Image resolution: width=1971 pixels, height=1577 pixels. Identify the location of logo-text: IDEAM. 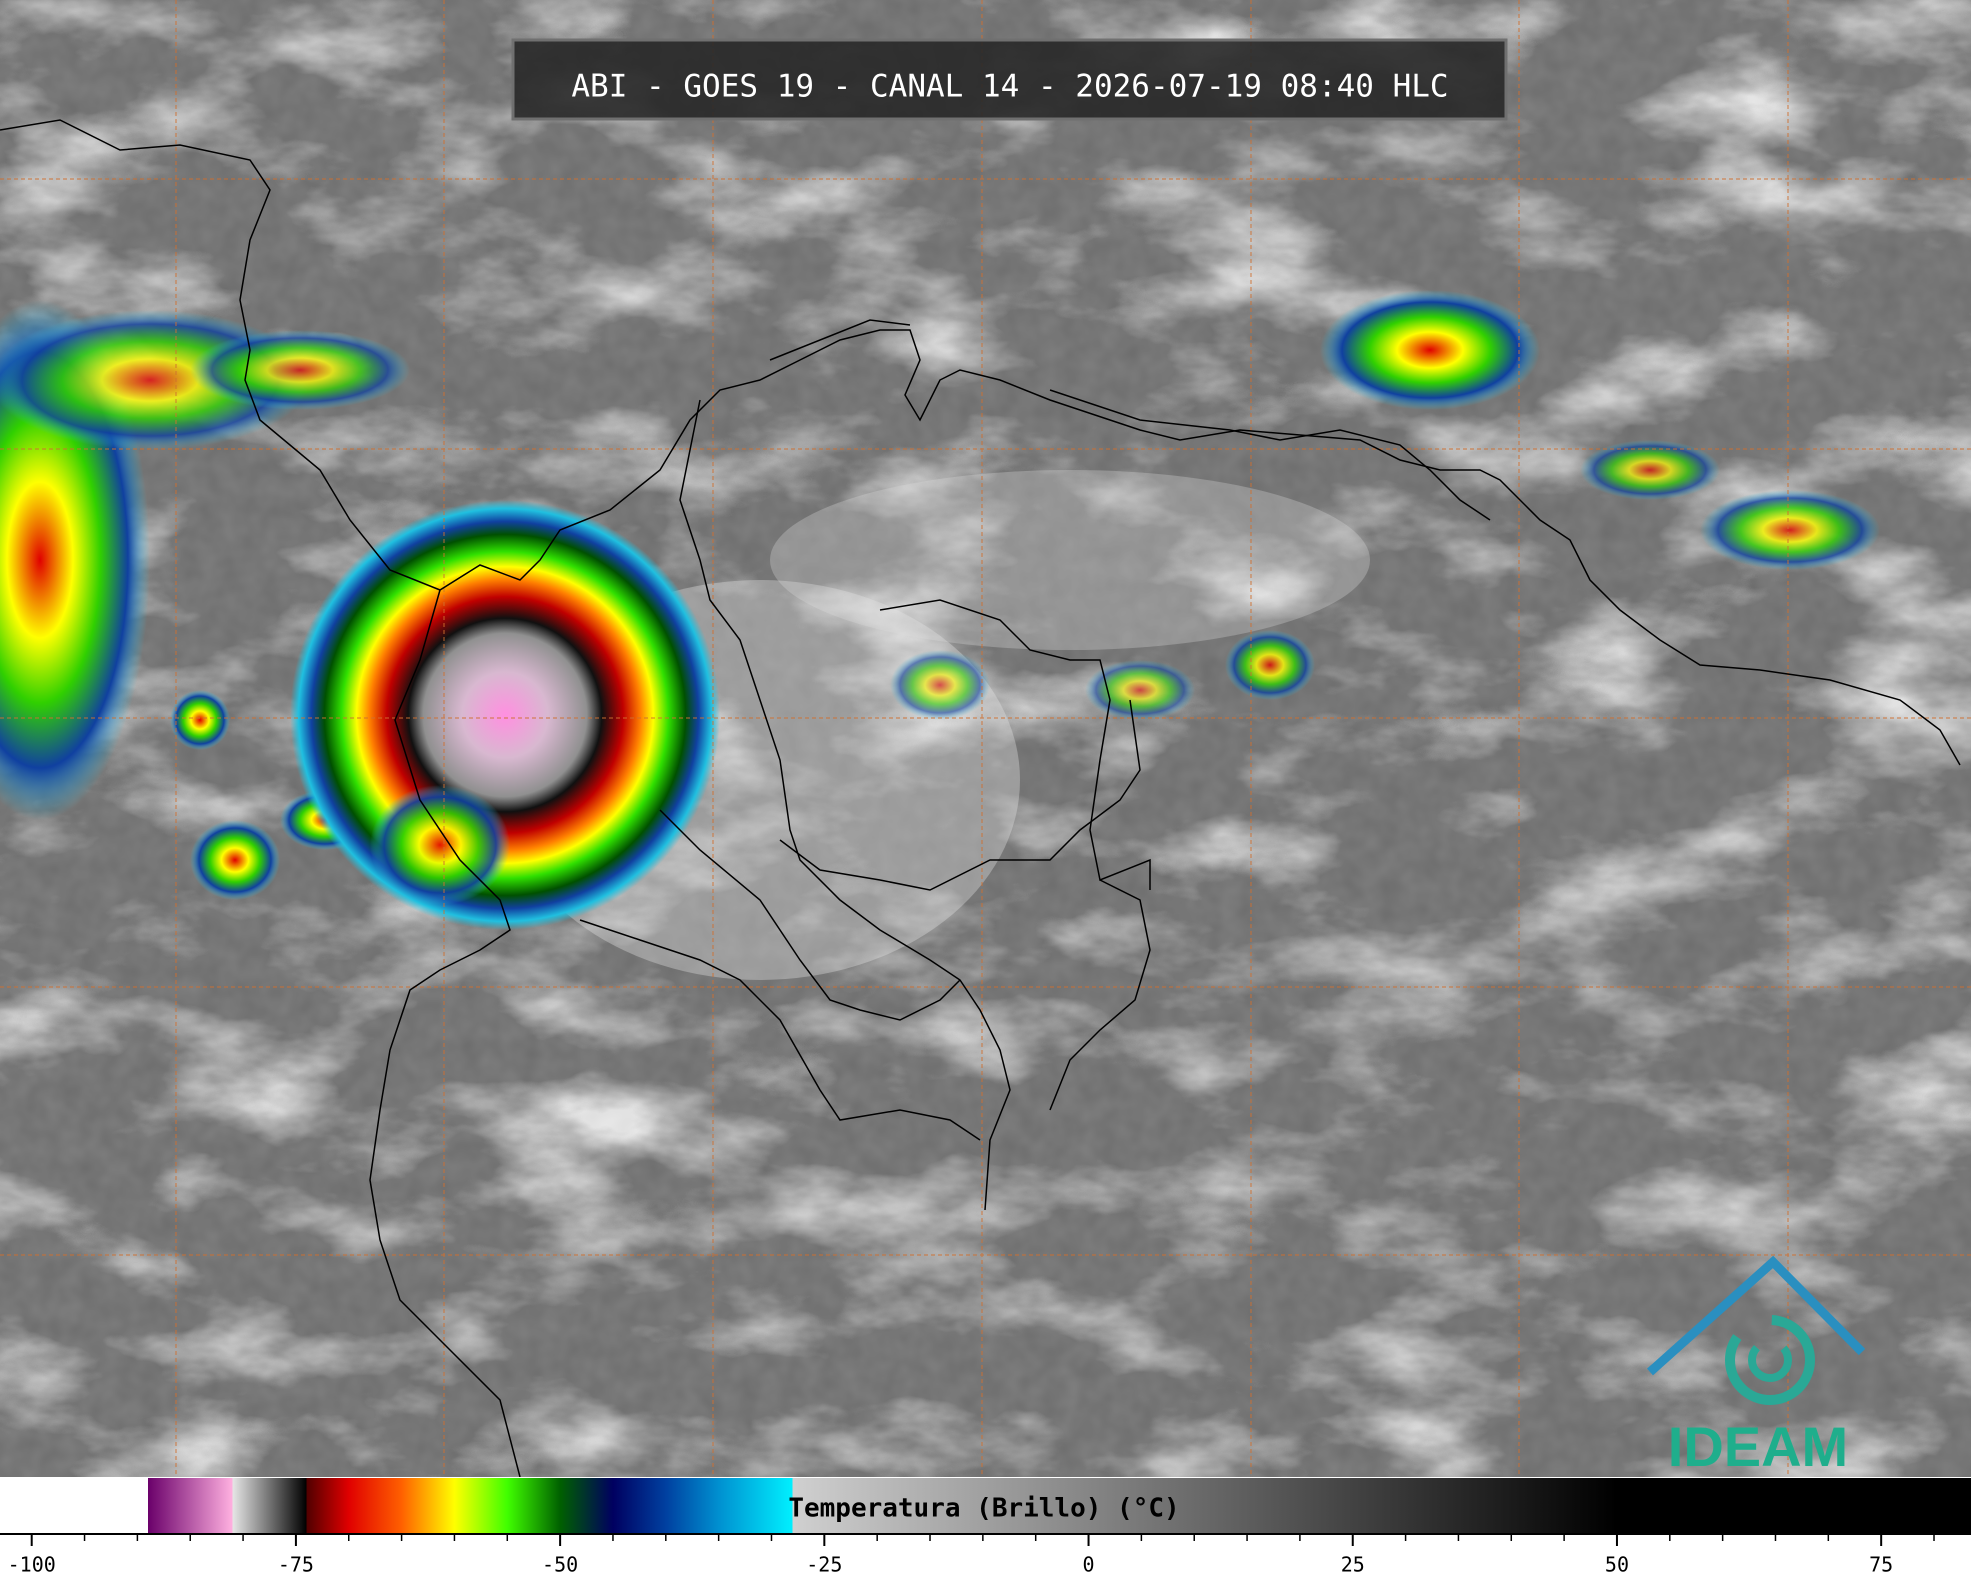
(1758, 1446).